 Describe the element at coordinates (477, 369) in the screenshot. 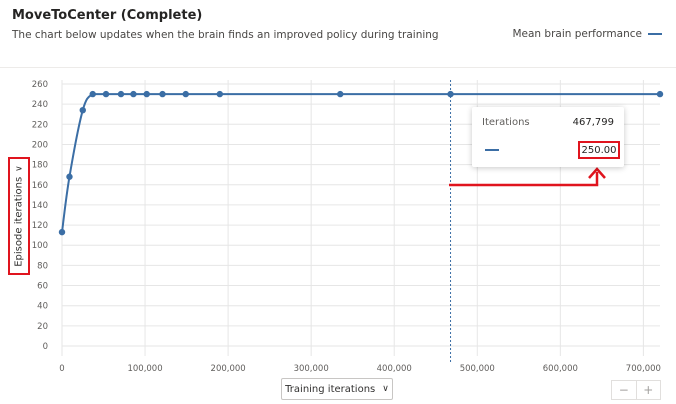

I see `x-tick-label: 500,000` at that location.